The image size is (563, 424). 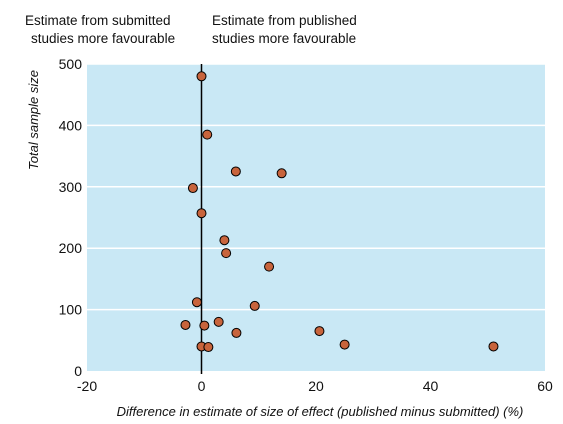 I want to click on y-tick-label: 100, so click(x=71, y=310).